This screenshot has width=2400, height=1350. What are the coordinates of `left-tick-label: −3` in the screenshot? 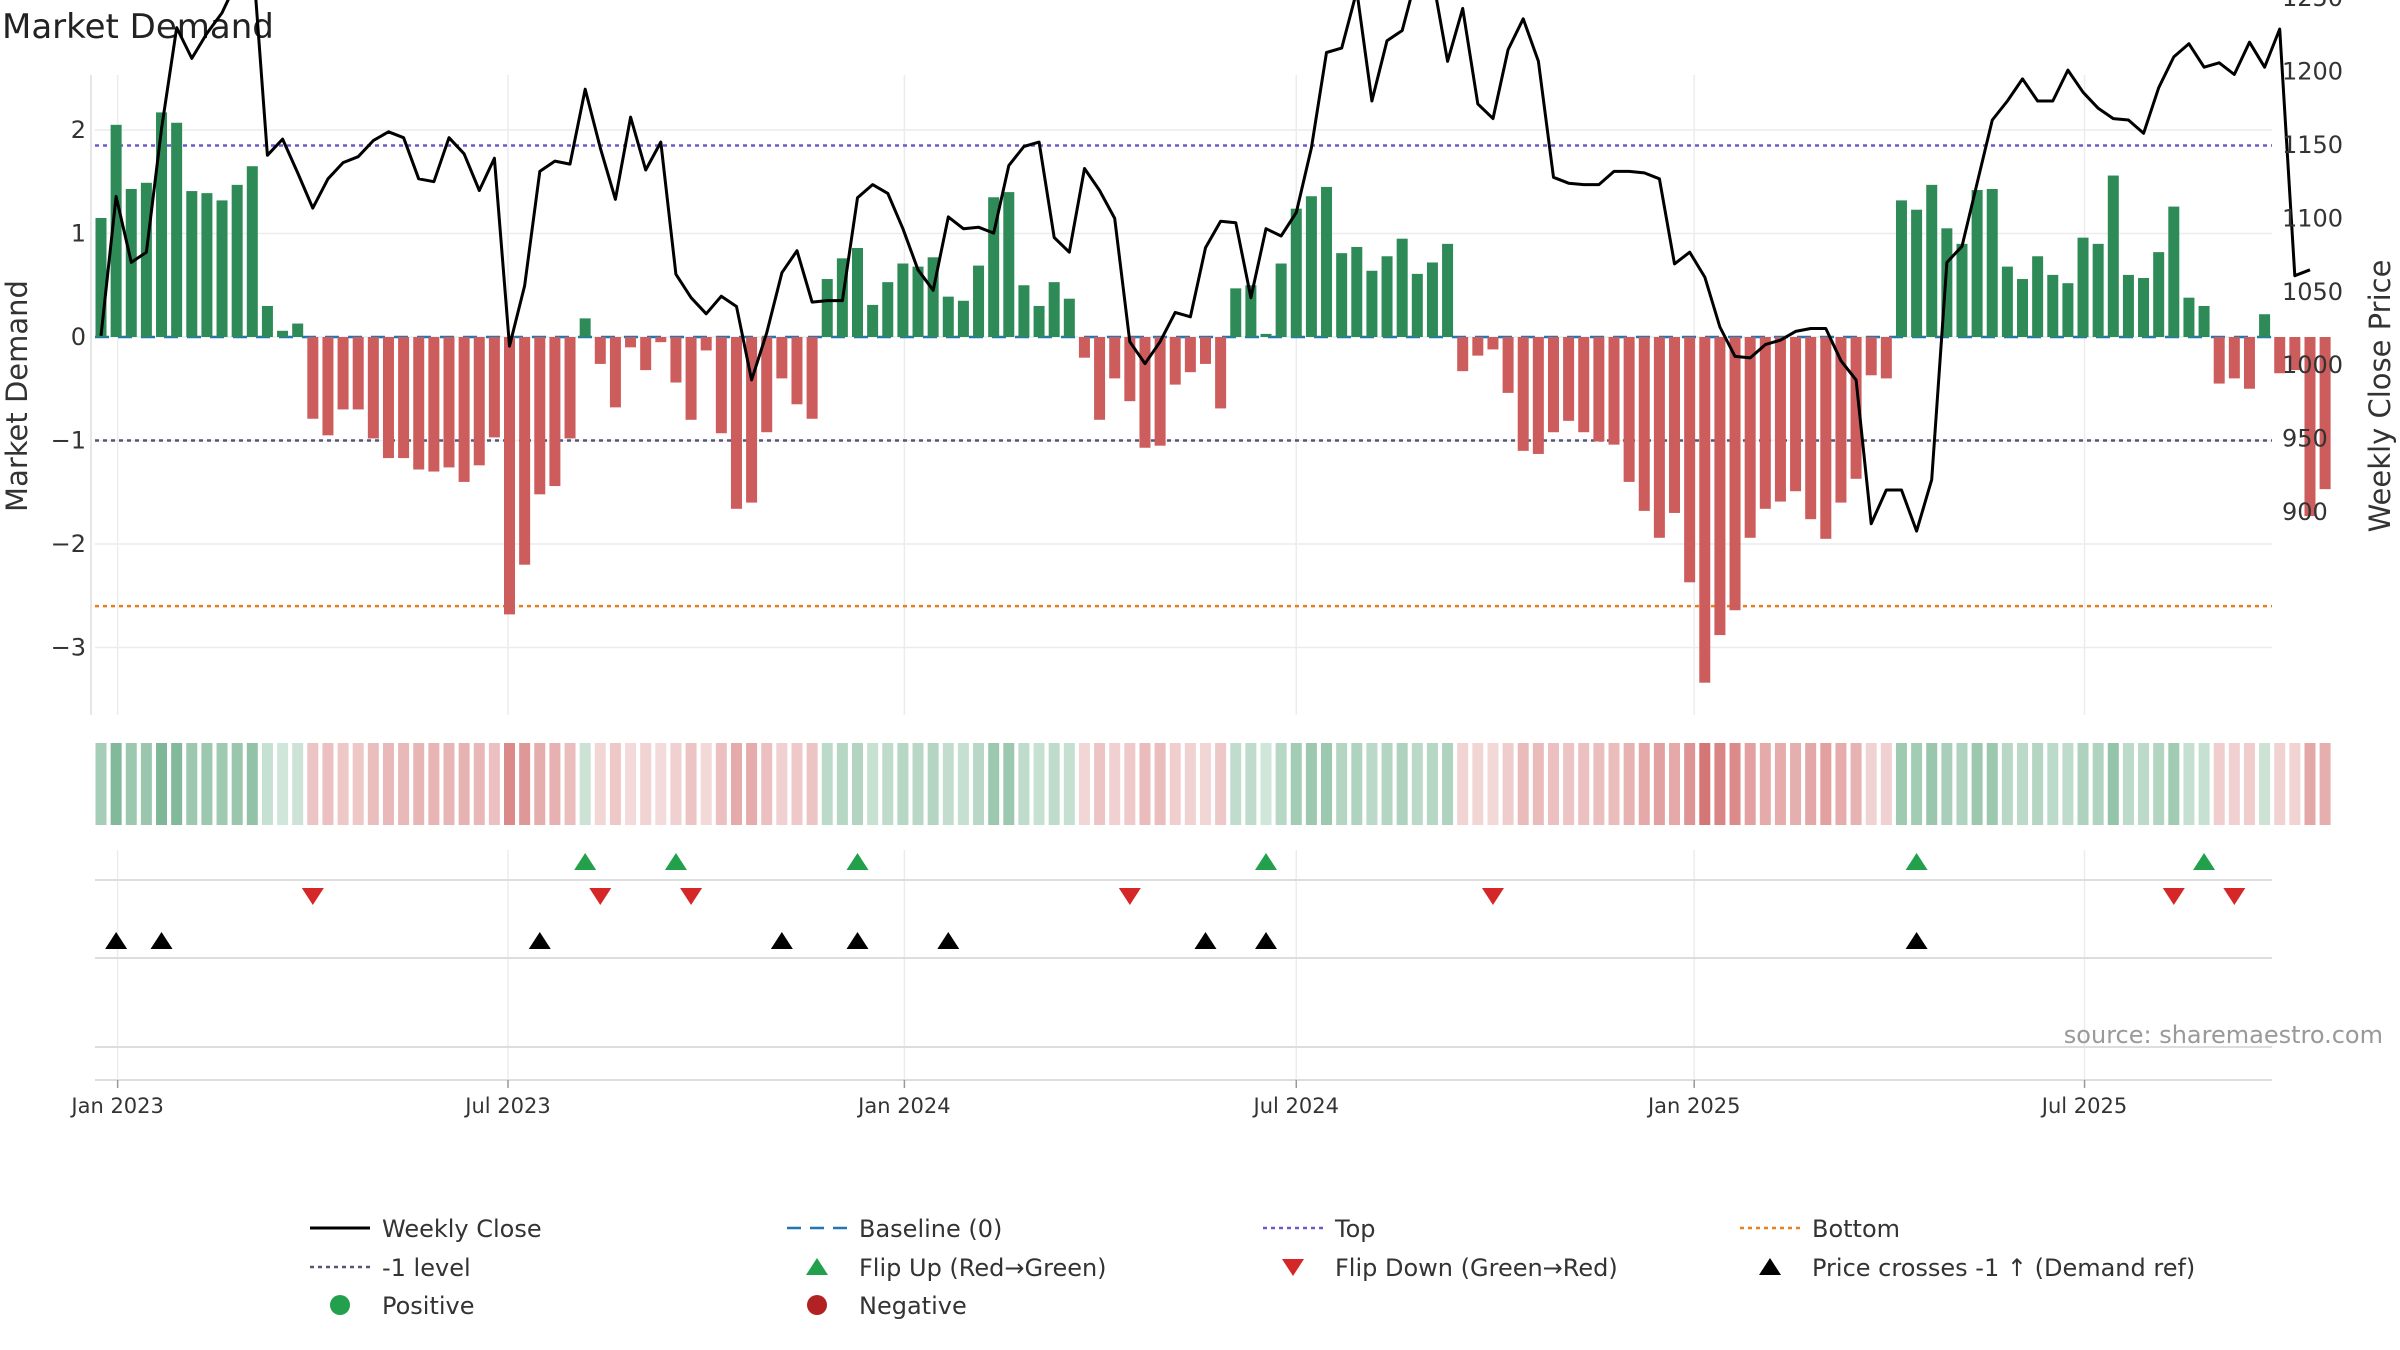 It's located at (68, 648).